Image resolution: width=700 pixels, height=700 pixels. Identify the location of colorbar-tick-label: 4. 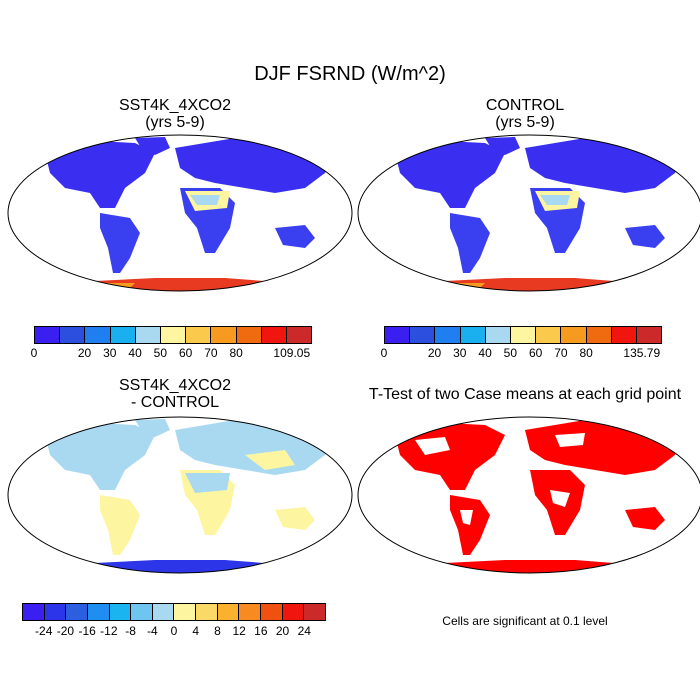
(196, 631).